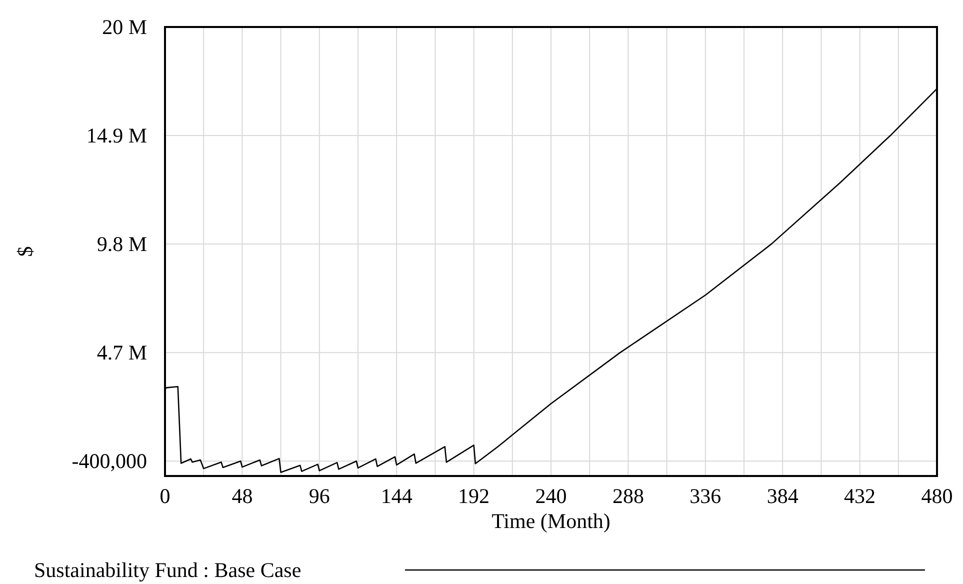 This screenshot has height=584, width=963. I want to click on x-tick-label: 240, so click(551, 496).